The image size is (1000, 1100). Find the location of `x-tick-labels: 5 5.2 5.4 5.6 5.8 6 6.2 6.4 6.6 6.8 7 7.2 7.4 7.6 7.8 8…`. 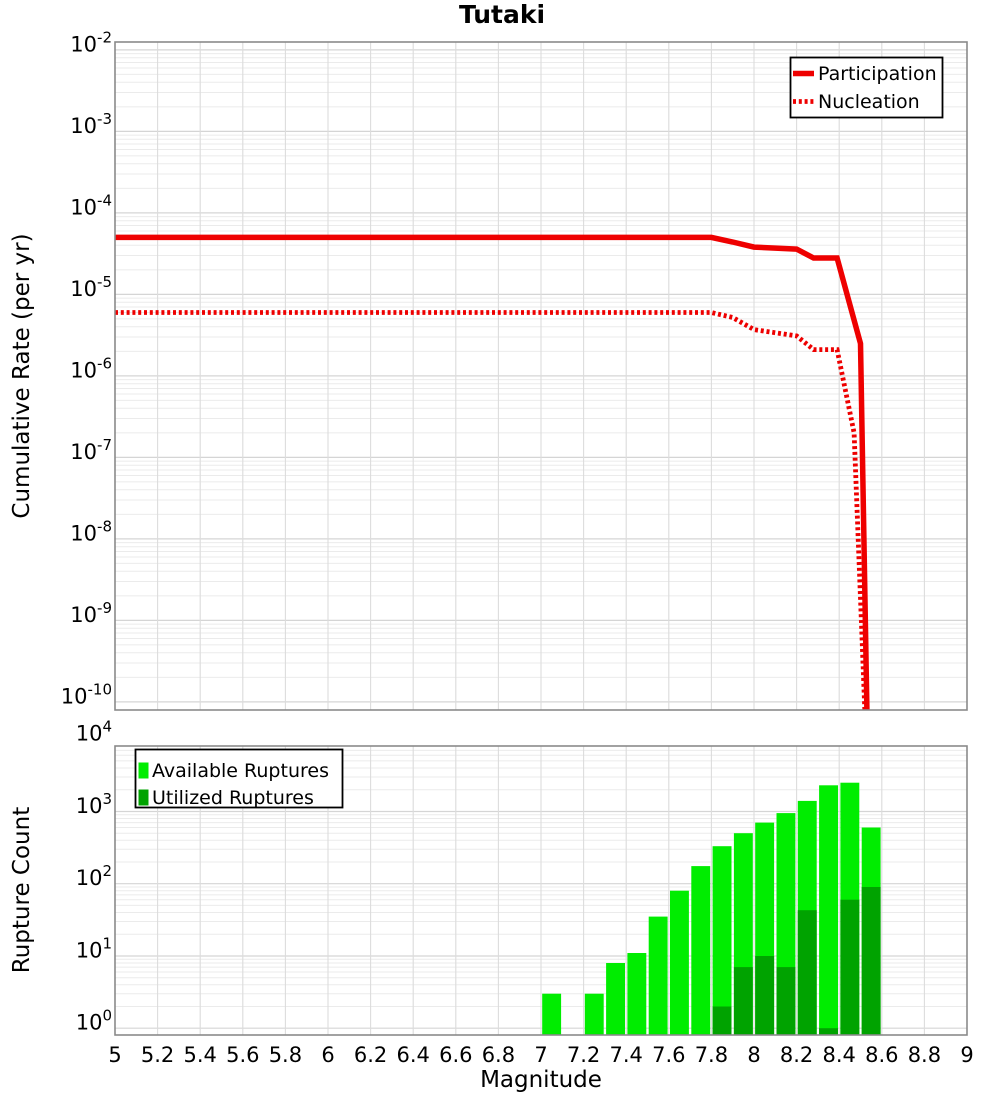

x-tick-labels: 5 5.2 5.4 5.6 5.8 6 6.2 6.4 6.6 6.8 7 7.2 7.4 7.6 7.8 8… is located at coordinates (540, 1055).